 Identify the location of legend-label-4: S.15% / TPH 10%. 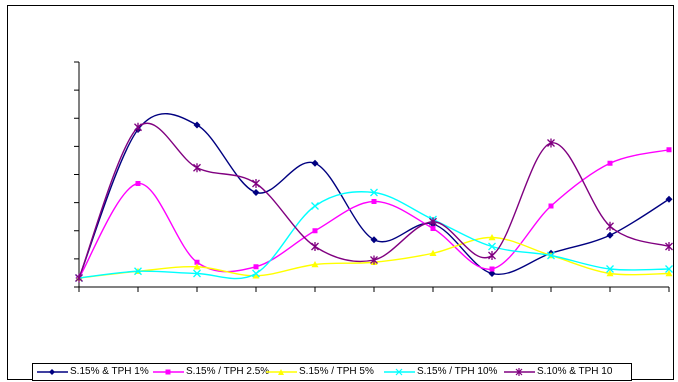
(457, 371).